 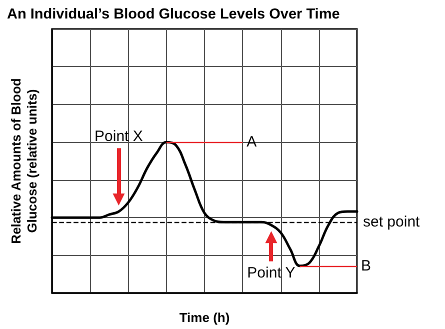 I want to click on y-axis-title: Relative Amounts of Blood Glucose (relative units), so click(x=24, y=161).